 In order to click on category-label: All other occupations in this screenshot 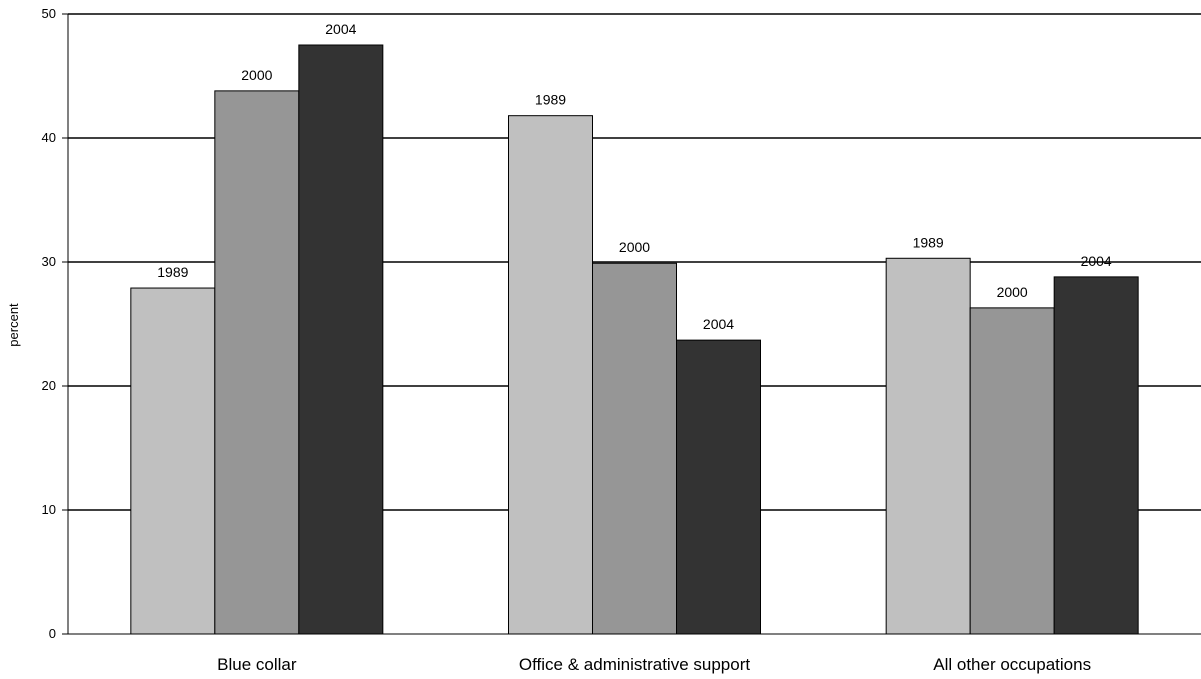, I will do `click(1012, 664)`.